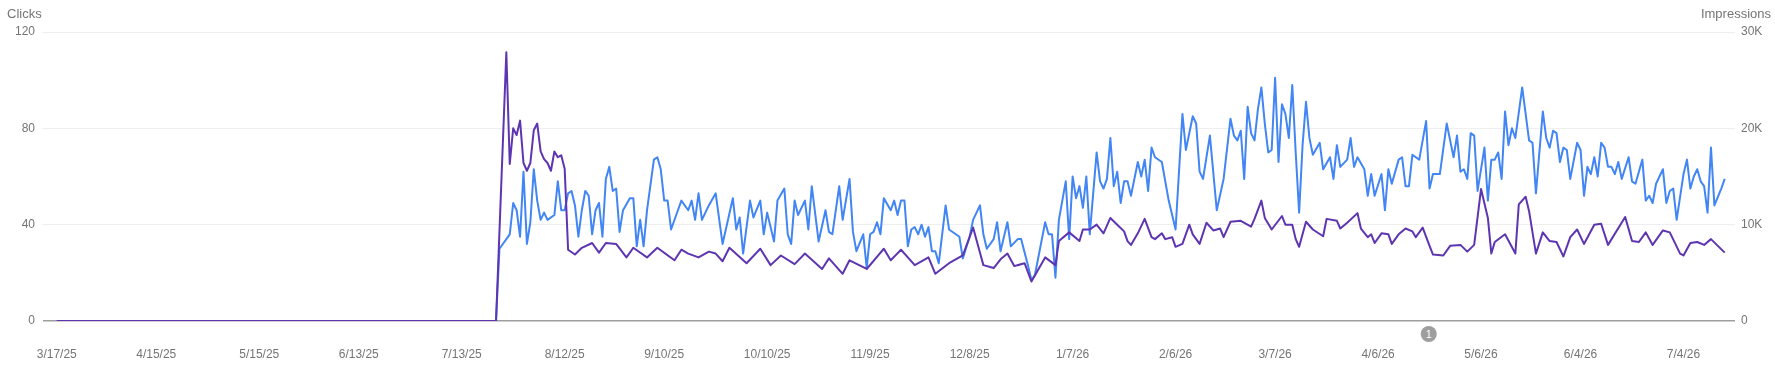  Describe the element at coordinates (767, 353) in the screenshot. I see `x-tick-label: 10/10/25` at that location.